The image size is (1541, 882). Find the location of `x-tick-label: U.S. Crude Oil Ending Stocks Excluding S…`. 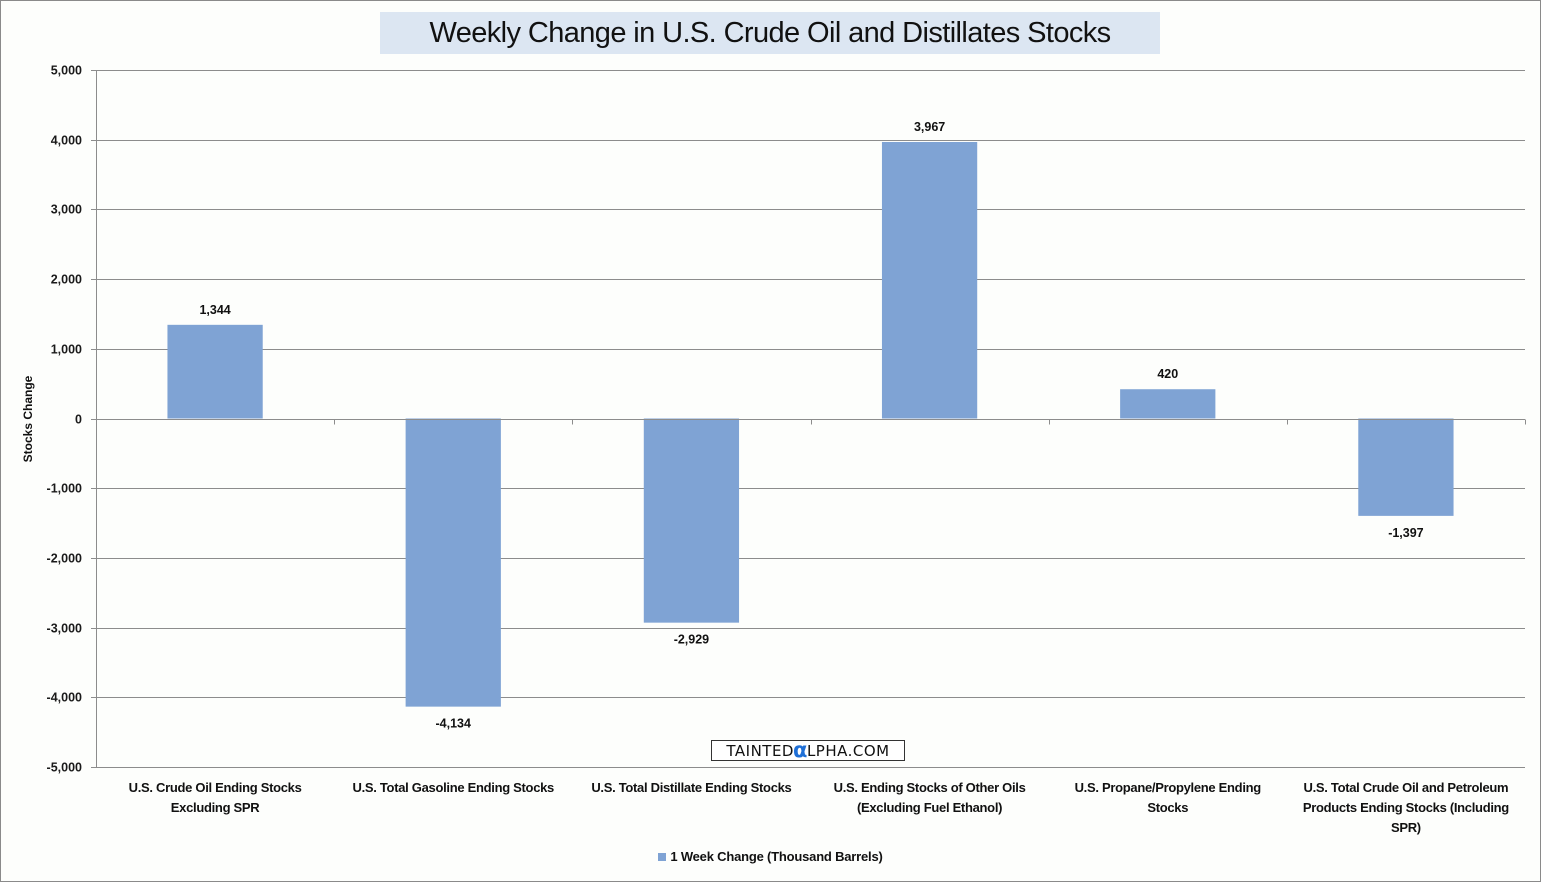

x-tick-label: U.S. Crude Oil Ending Stocks Excluding S… is located at coordinates (215, 797).